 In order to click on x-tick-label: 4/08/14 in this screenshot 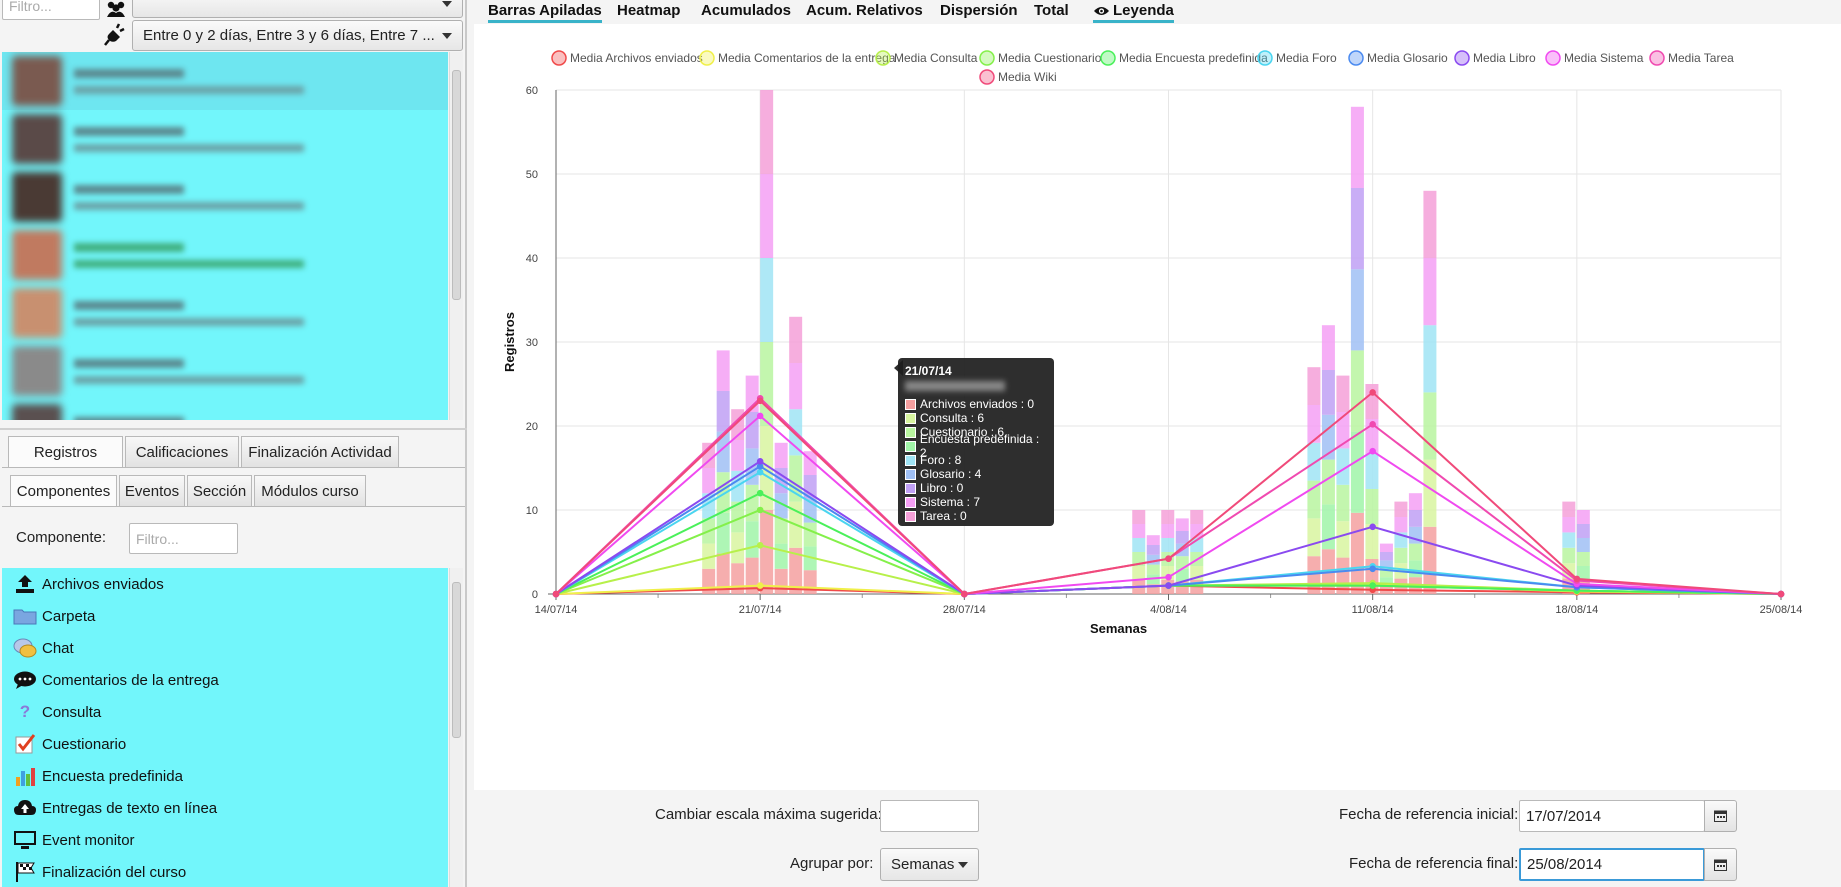, I will do `click(1168, 610)`.